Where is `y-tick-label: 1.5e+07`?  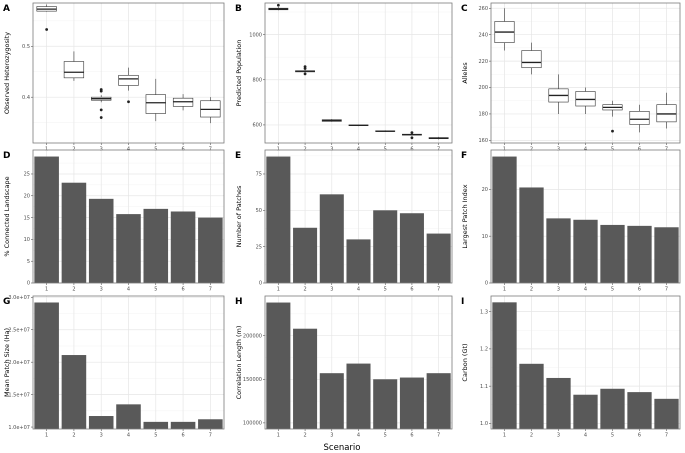
y-tick-label: 1.5e+07 is located at coordinates (19, 395).